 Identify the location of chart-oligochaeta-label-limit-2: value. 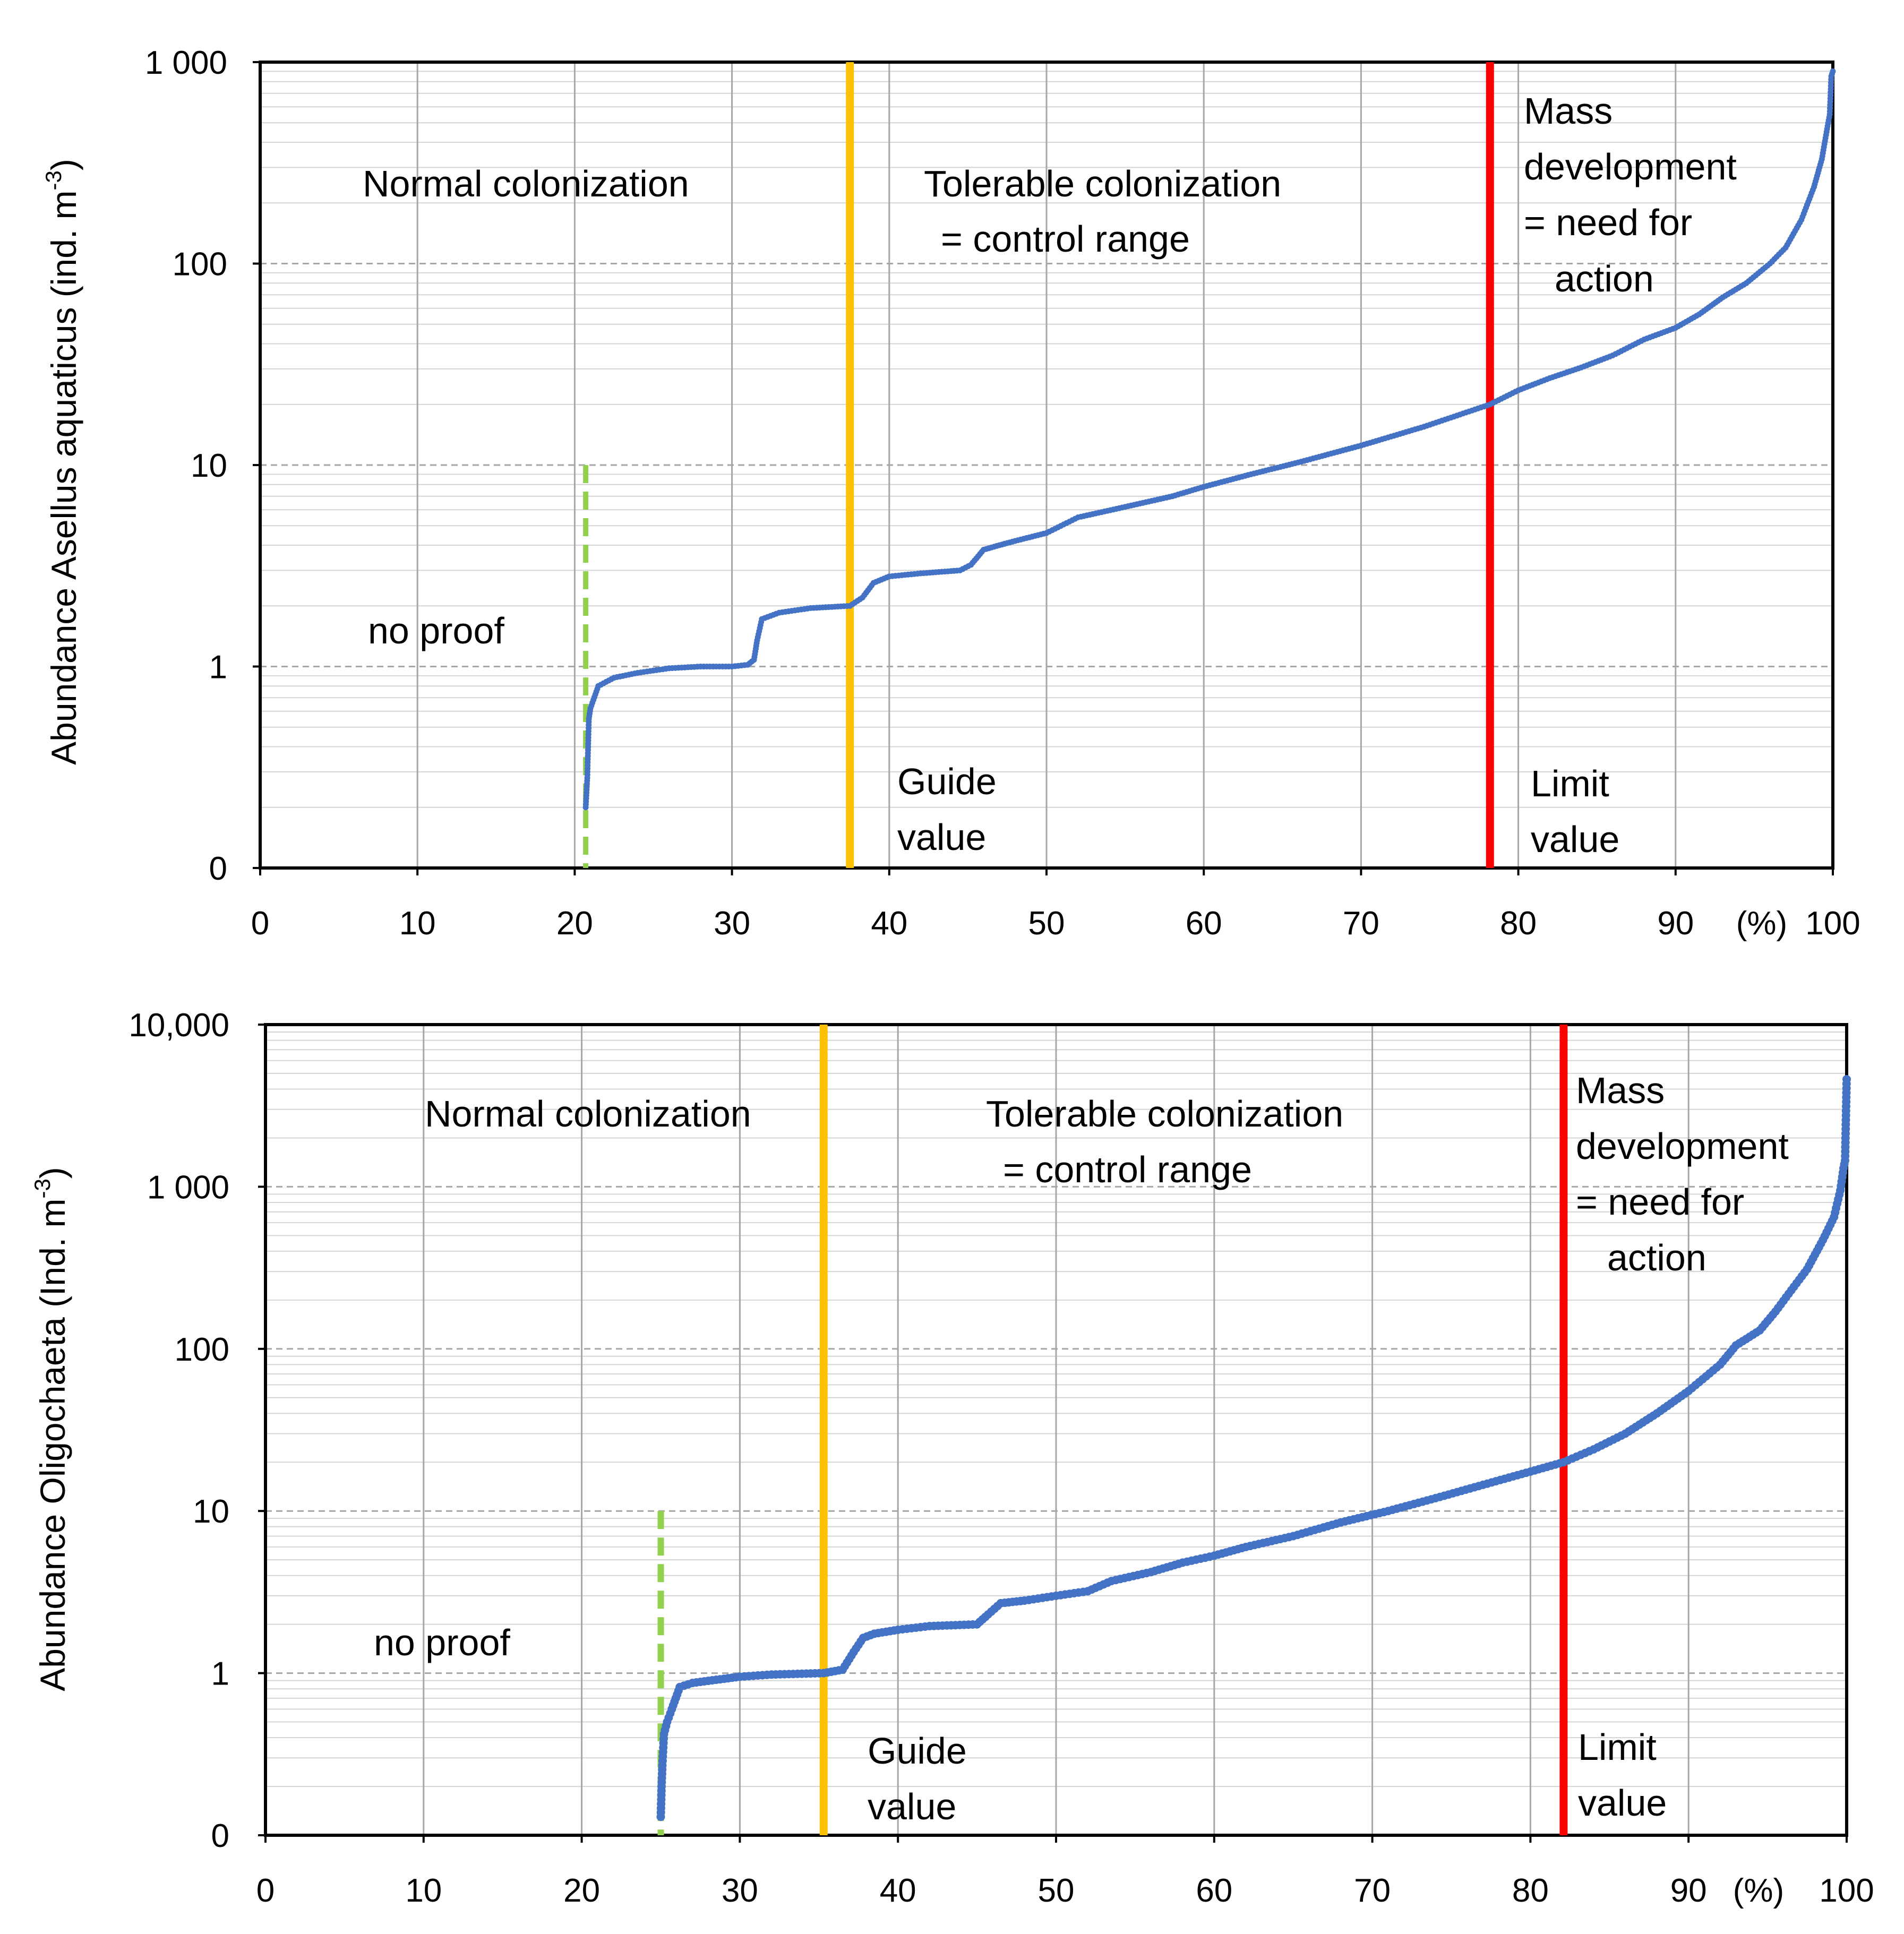
(1622, 1803).